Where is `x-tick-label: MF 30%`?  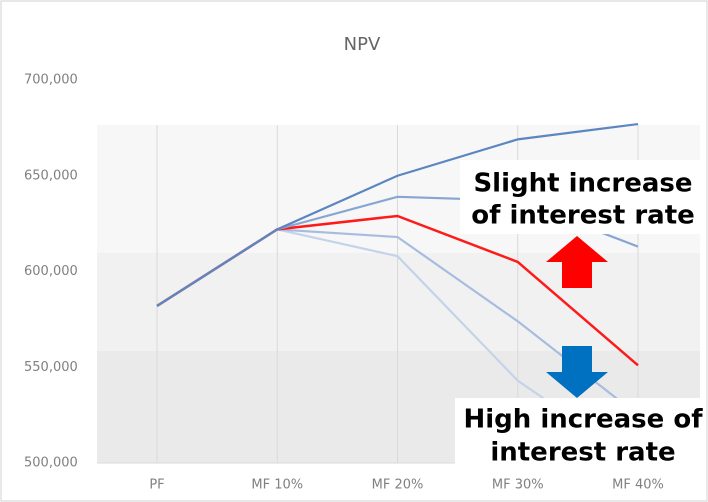
x-tick-label: MF 30% is located at coordinates (518, 485).